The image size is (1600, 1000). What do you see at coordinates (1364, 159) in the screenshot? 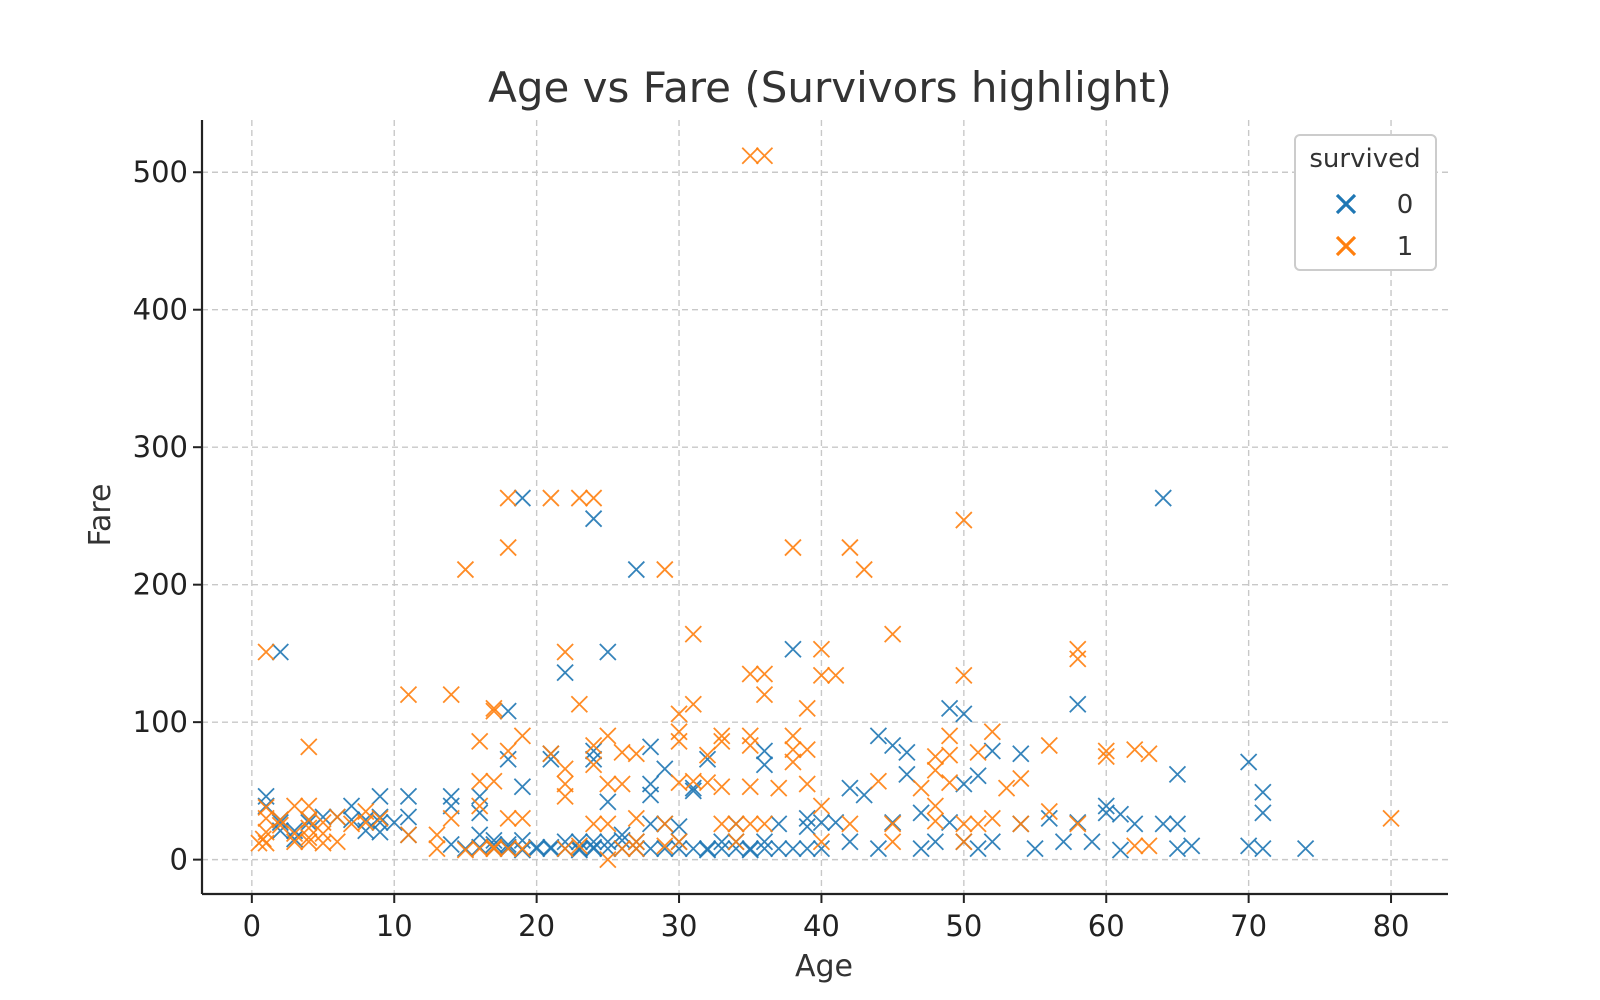
I see `legend-title: survived` at bounding box center [1364, 159].